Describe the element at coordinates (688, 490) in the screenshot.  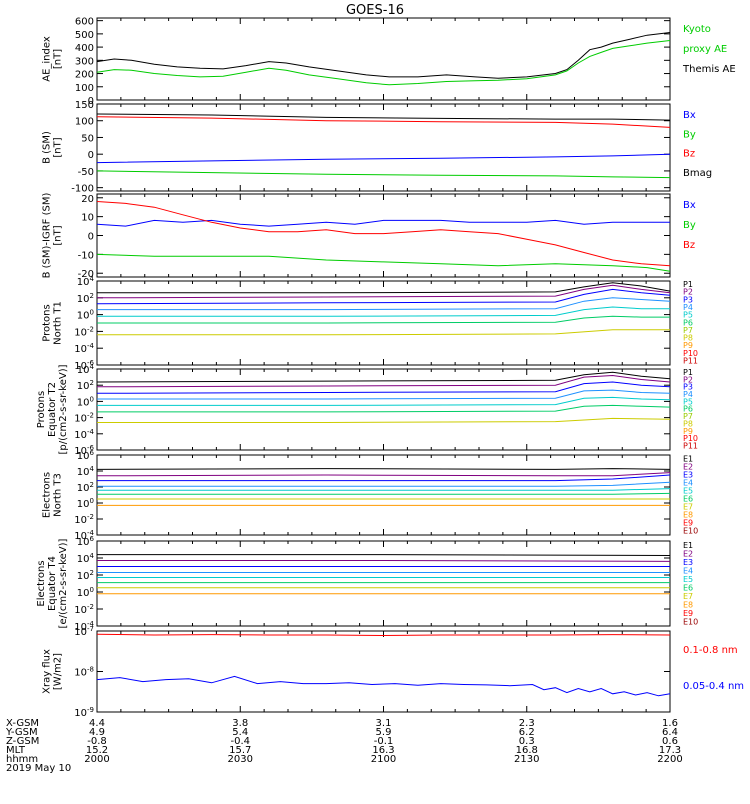
I see `legend-entry: E5` at that location.